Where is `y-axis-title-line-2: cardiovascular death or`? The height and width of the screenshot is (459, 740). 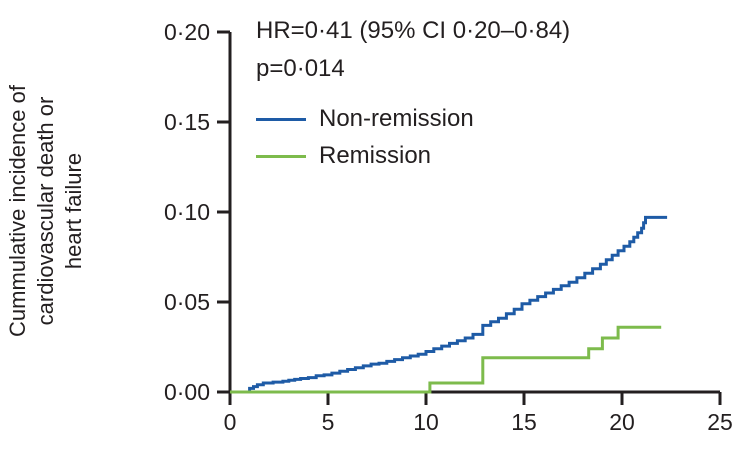 y-axis-title-line-2: cardiovascular death or is located at coordinates (45, 211).